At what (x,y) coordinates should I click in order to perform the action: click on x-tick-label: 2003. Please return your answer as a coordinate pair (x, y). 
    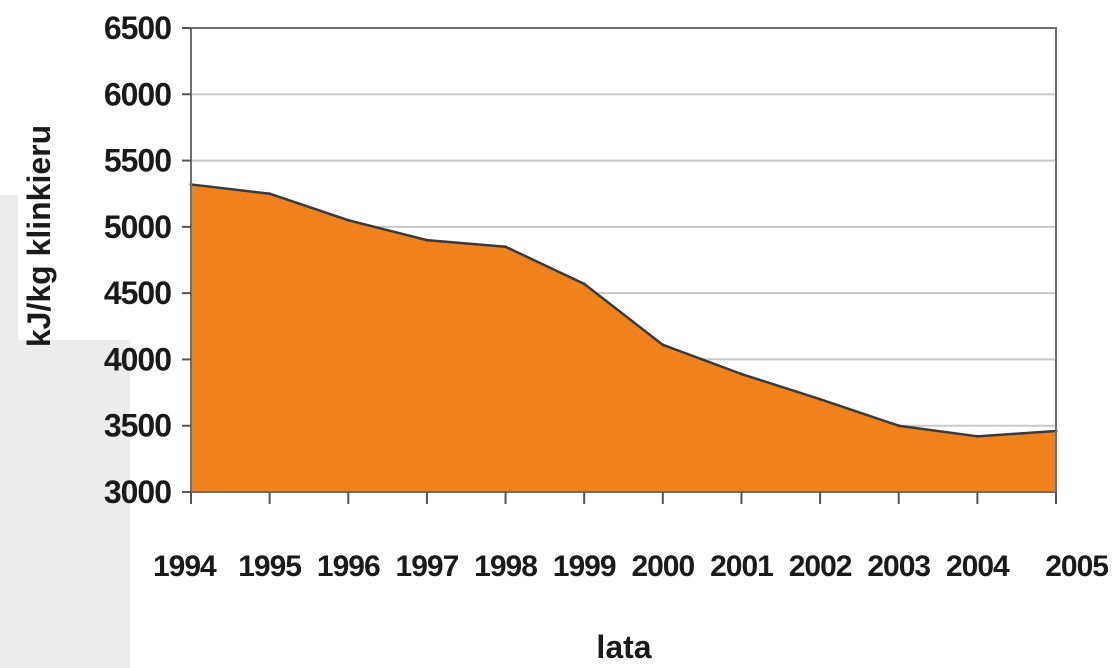
    Looking at the image, I should click on (898, 566).